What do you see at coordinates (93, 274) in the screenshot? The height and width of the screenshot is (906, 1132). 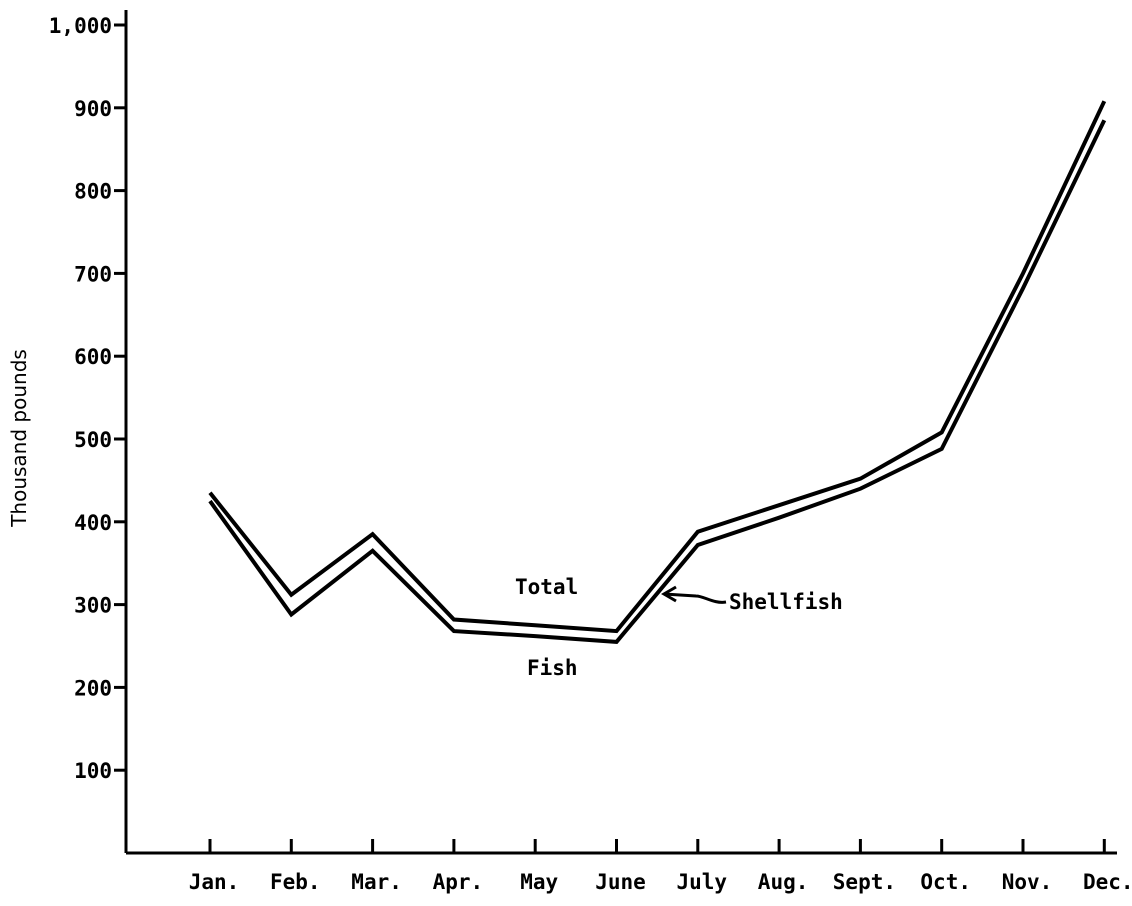 I see `y-tick-label: 700` at bounding box center [93, 274].